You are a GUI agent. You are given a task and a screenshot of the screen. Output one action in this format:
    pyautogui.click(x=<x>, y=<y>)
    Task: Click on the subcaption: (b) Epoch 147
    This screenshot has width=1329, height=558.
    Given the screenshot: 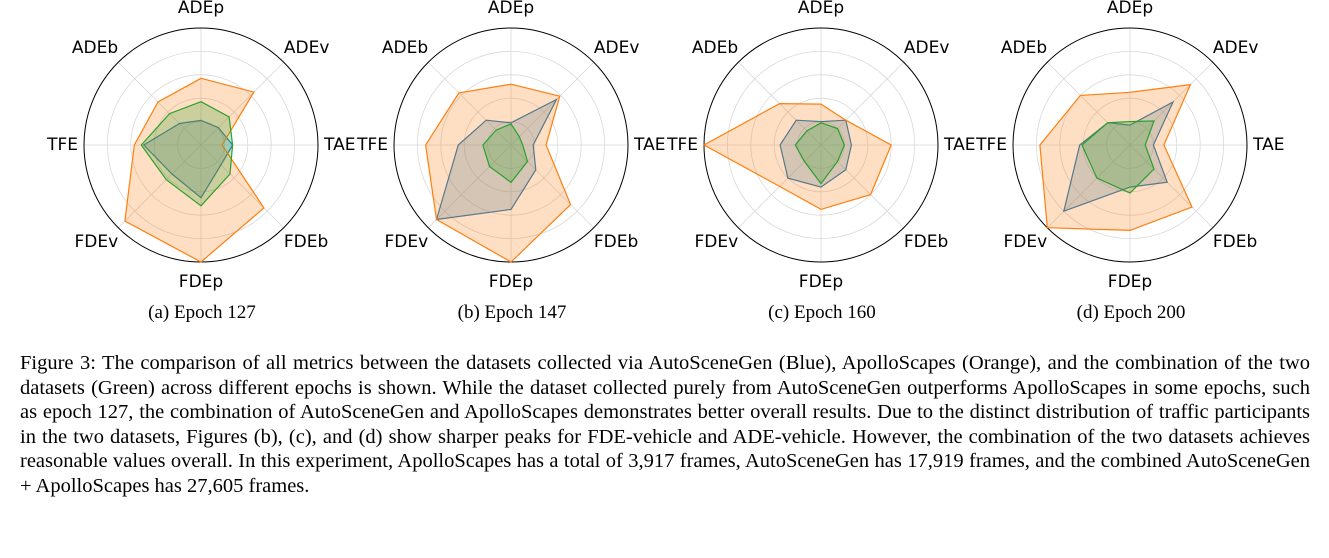 What is the action you would take?
    pyautogui.click(x=512, y=312)
    